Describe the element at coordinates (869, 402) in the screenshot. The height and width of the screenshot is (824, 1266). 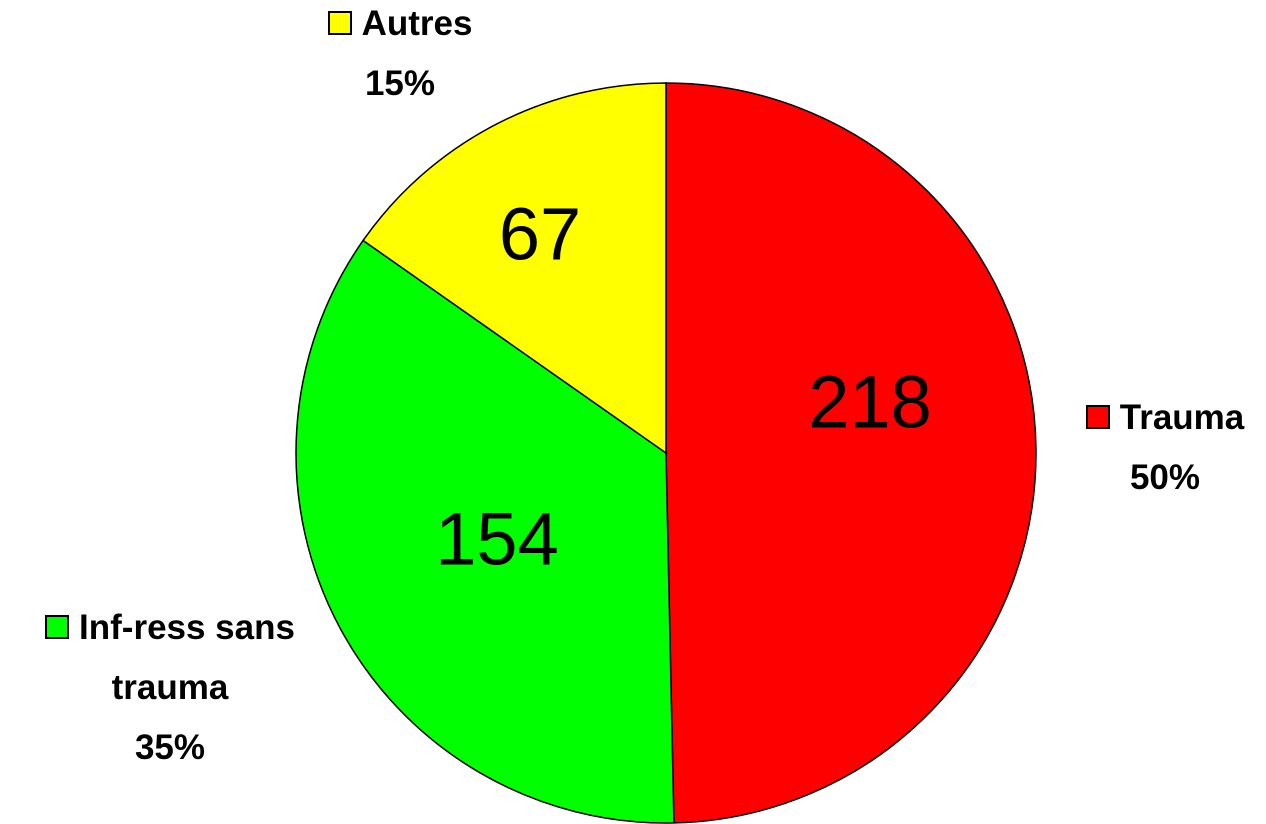
I see `value-label: 218` at that location.